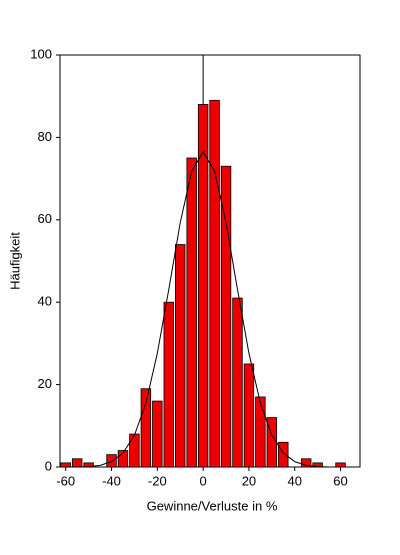  Describe the element at coordinates (48, 465) in the screenshot. I see `y-tick-label: 0` at that location.